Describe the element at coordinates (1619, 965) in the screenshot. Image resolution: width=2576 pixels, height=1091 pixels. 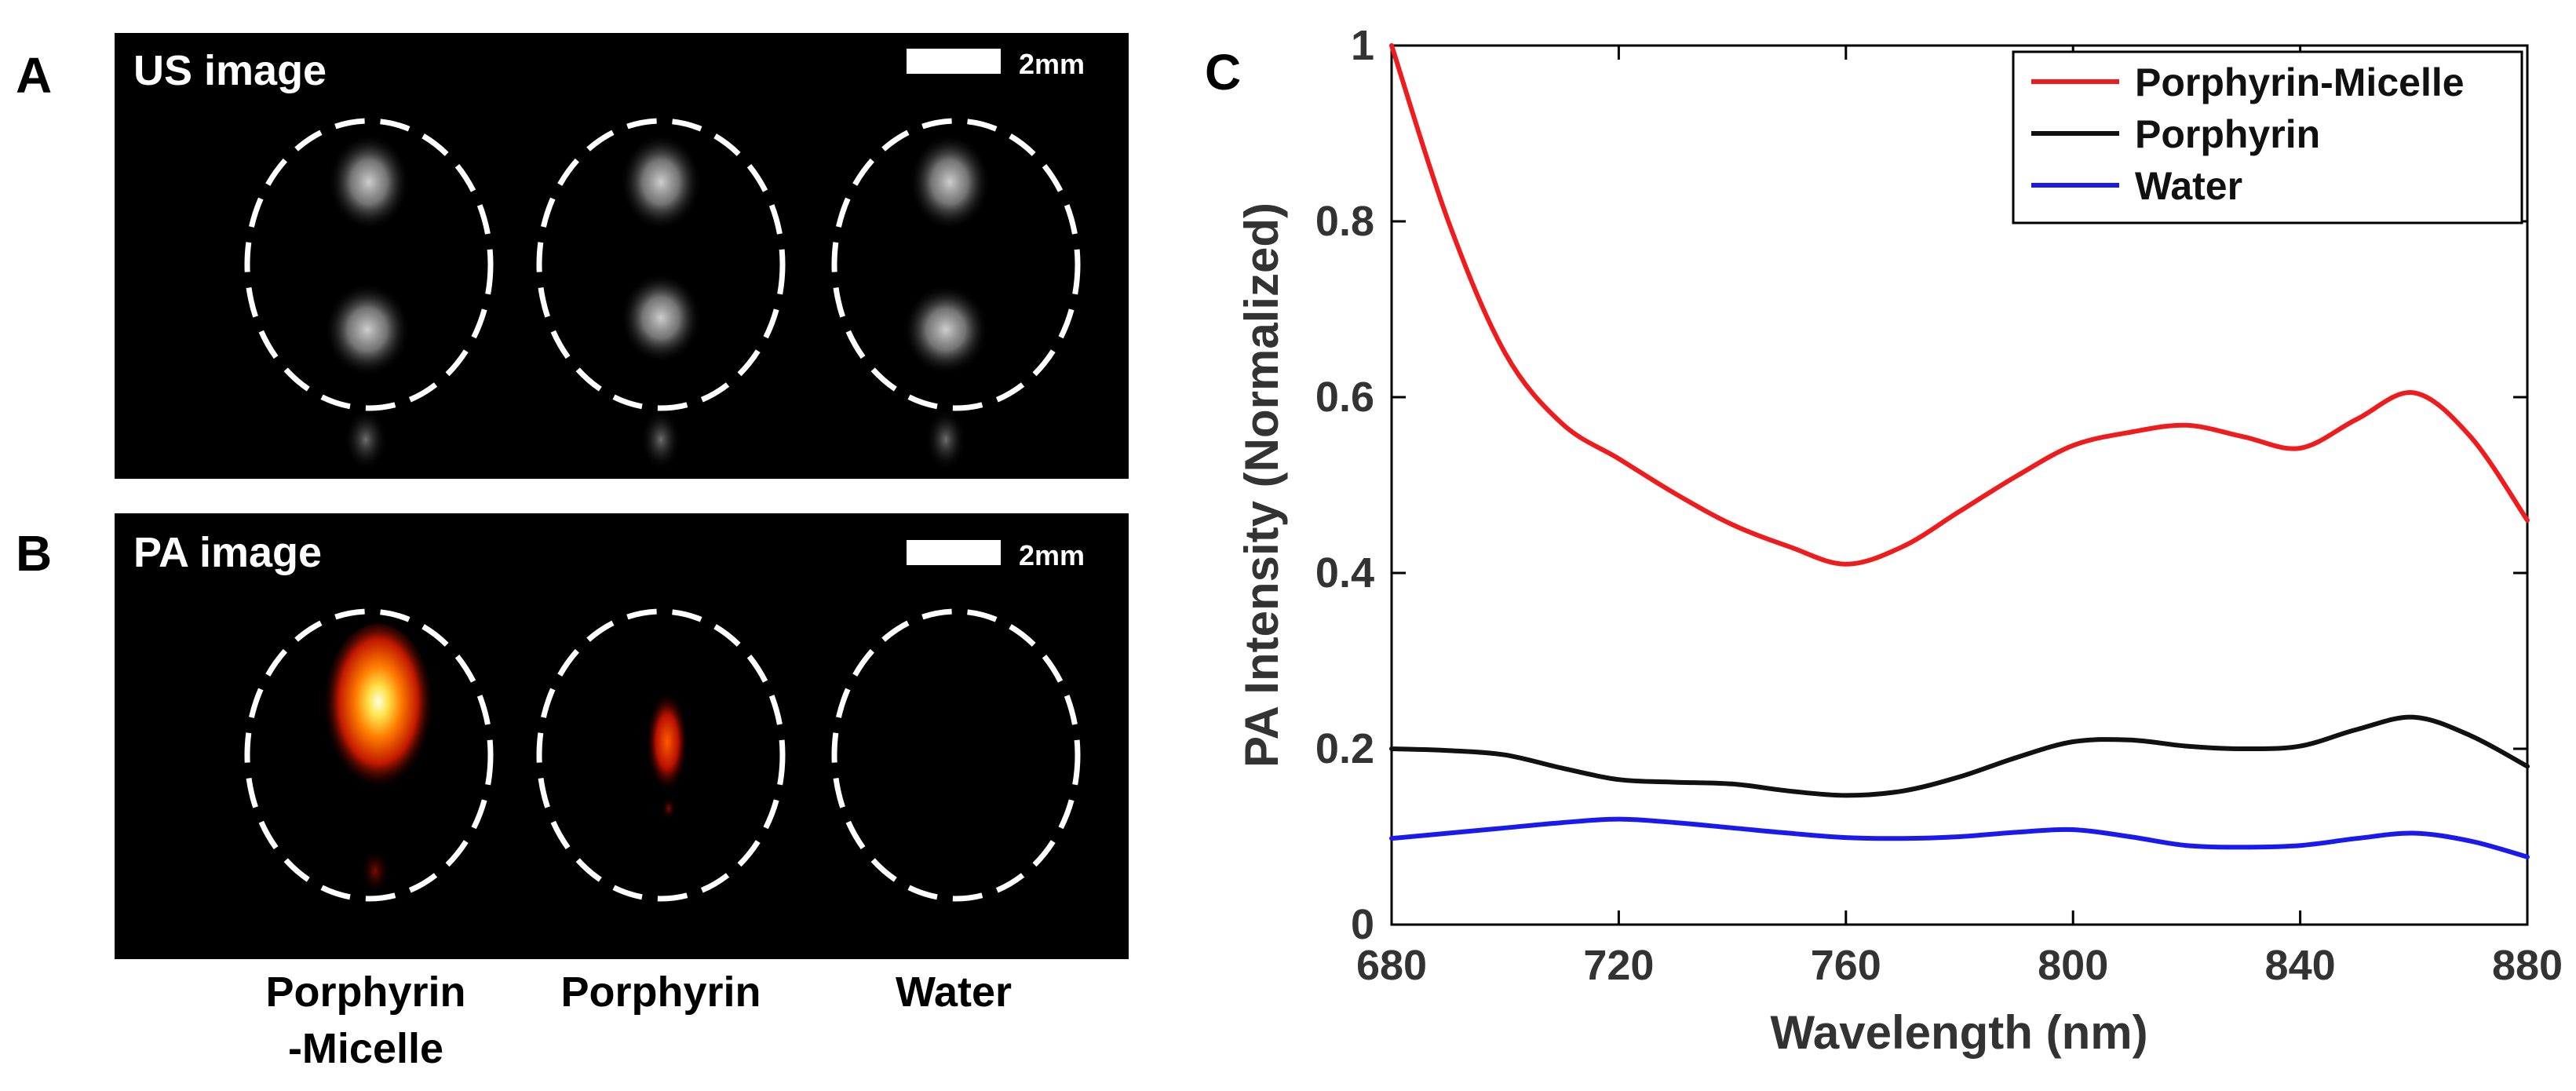
I see `x-tick-label: 720` at that location.